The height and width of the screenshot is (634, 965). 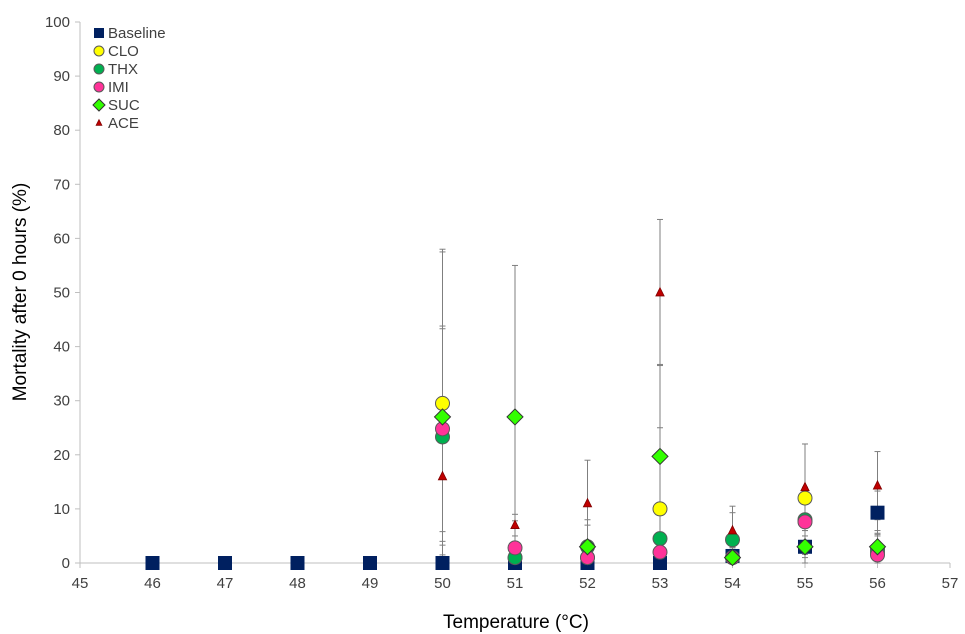 What do you see at coordinates (61, 455) in the screenshot?
I see `y-tick-label: 20` at bounding box center [61, 455].